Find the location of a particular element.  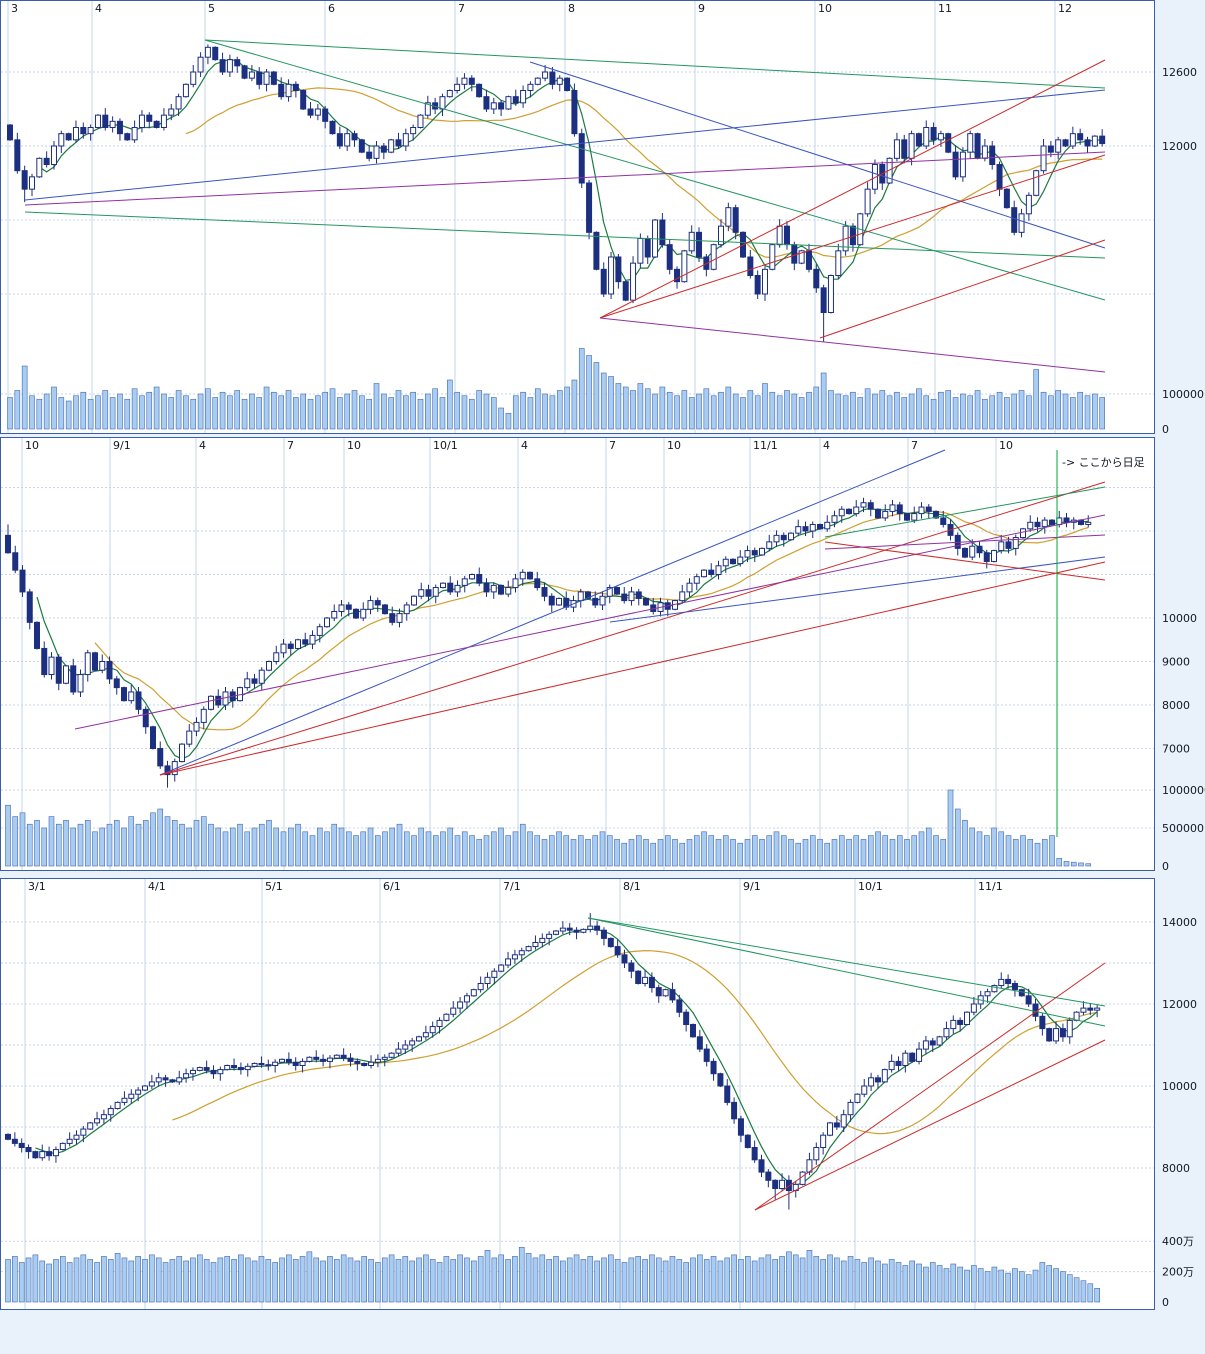

x-axis-label: 6 is located at coordinates (331, 8).